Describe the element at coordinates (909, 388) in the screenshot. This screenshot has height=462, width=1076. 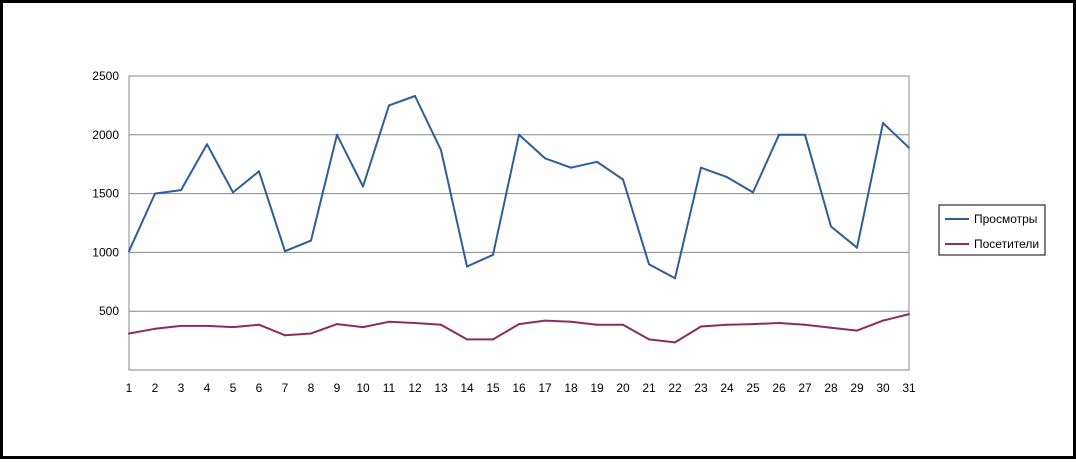
I see `x-tick-label: 31` at that location.